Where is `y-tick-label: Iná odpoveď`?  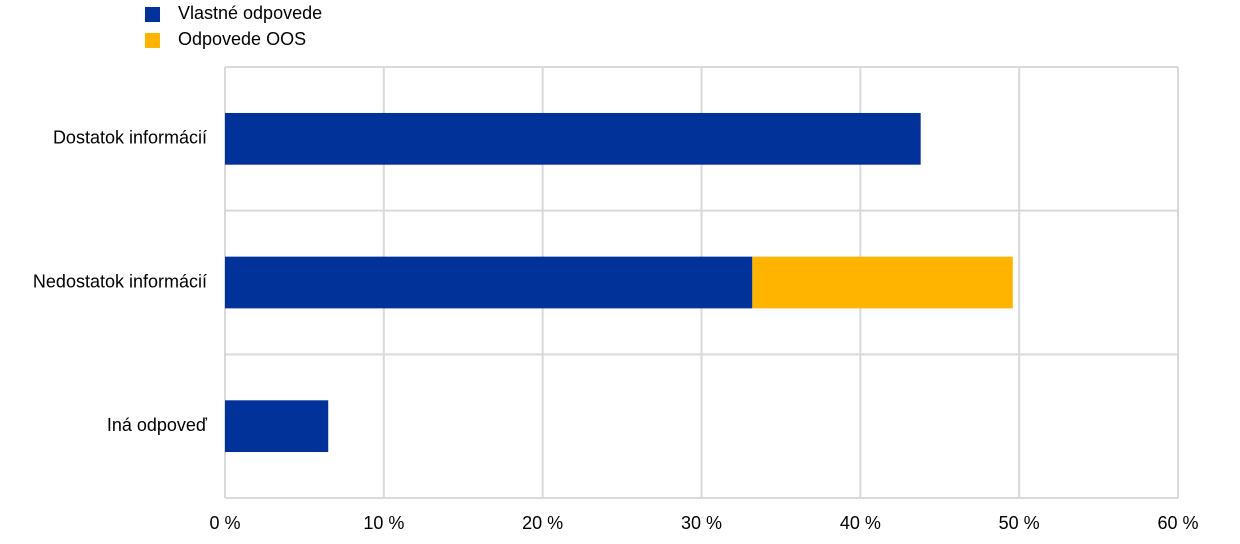 y-tick-label: Iná odpoveď is located at coordinates (157, 425).